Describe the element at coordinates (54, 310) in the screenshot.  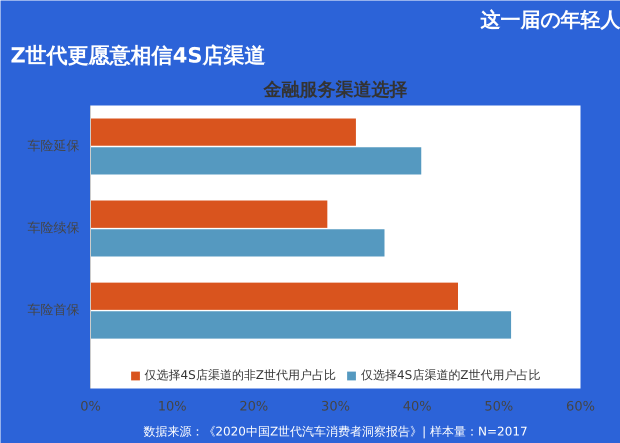
I see `y-tick-label: 车险首保` at that location.